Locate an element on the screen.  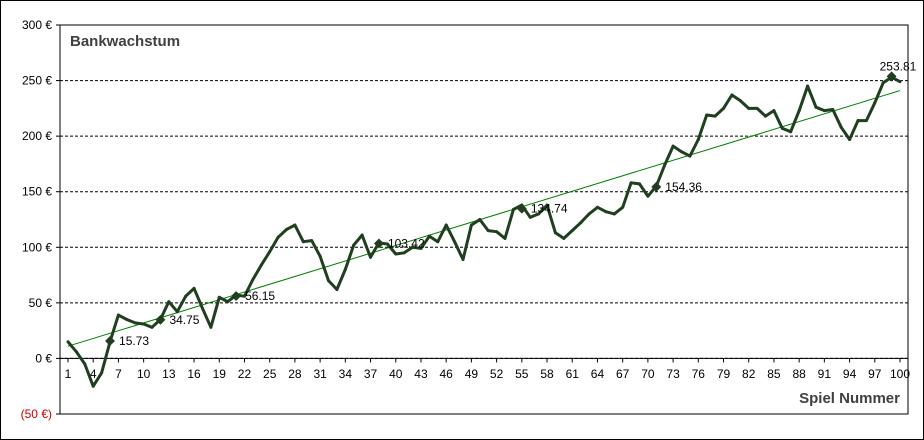
x-tick-label: 88 is located at coordinates (799, 374).